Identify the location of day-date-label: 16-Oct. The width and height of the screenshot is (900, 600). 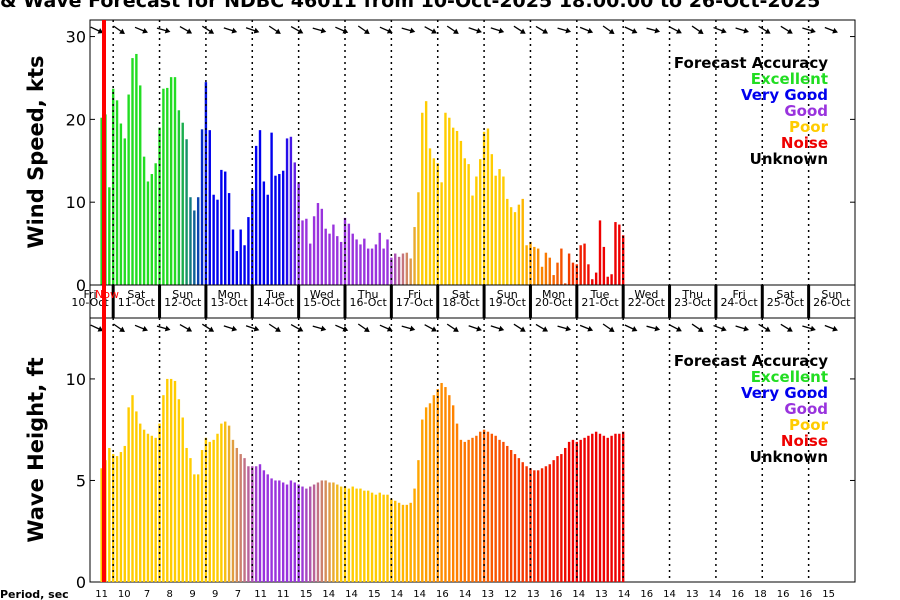
(369, 302).